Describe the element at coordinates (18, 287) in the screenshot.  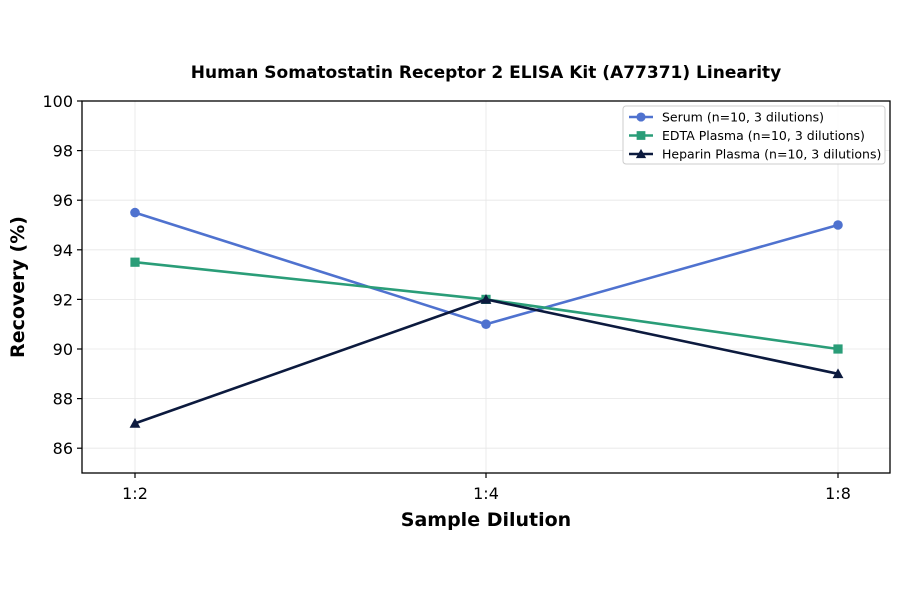
I see `y-axis-label: Recovery (%)` at that location.